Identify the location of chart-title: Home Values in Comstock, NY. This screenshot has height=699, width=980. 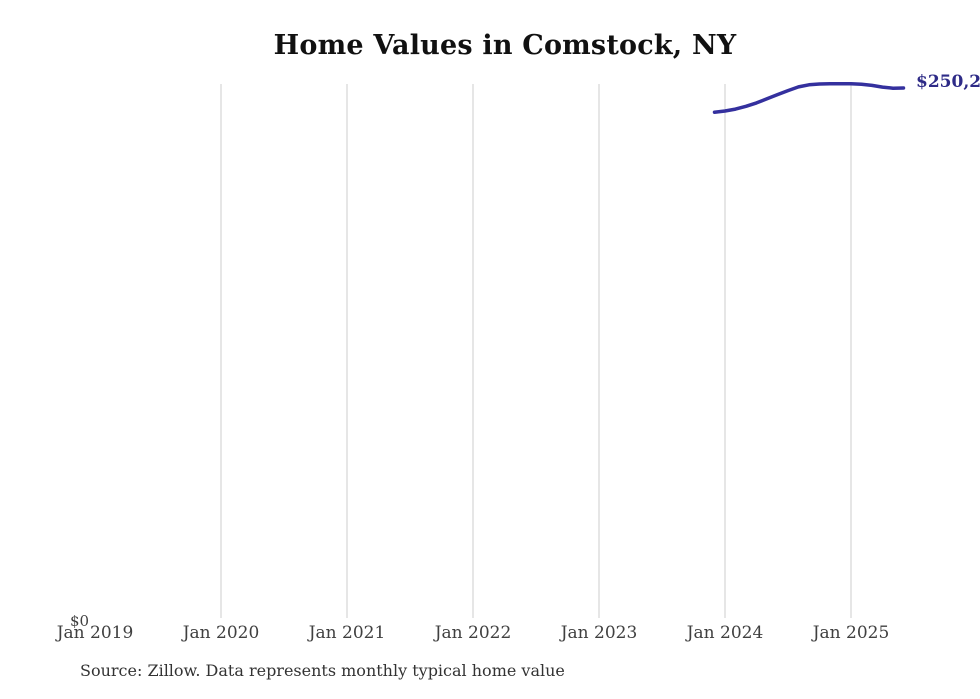
(505, 45).